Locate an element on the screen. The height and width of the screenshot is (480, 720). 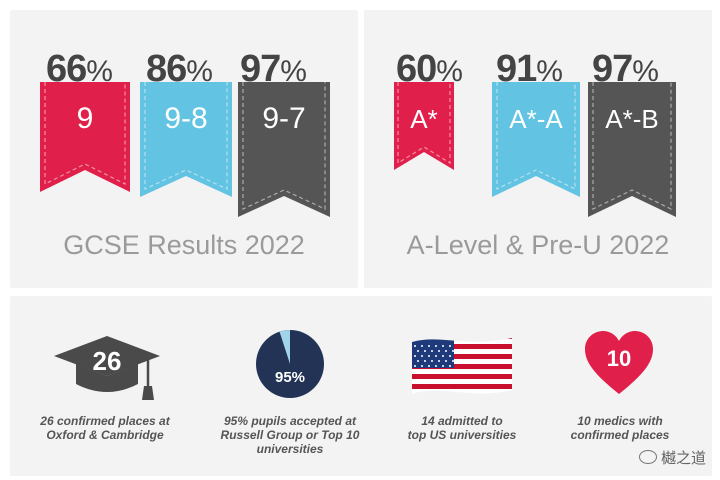
pie-chart-icon: 95% is located at coordinates (290, 362).